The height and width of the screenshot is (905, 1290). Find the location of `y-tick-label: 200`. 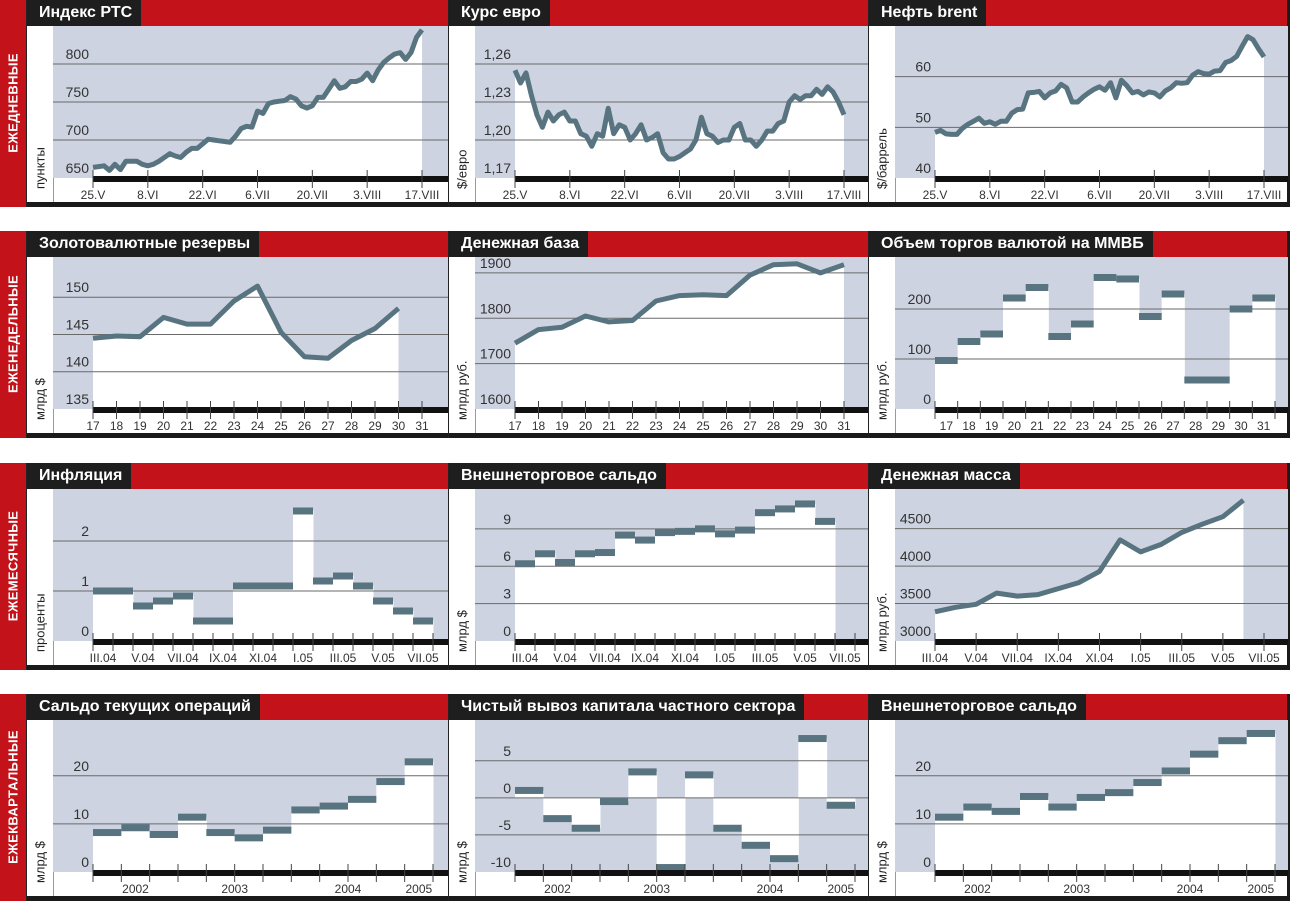

y-tick-label: 200 is located at coordinates (920, 299).